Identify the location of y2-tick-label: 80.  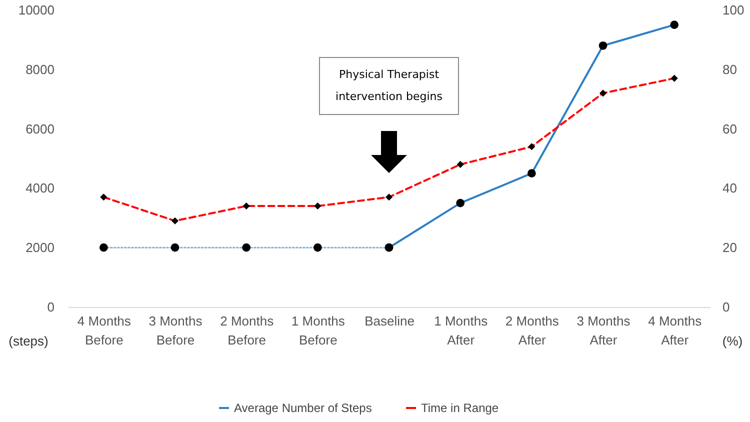
(729, 69).